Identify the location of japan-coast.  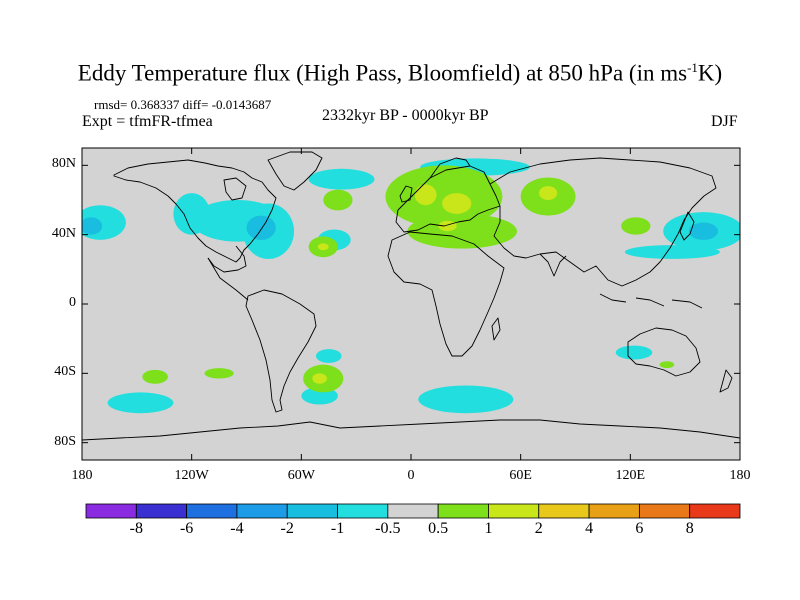
(687, 226).